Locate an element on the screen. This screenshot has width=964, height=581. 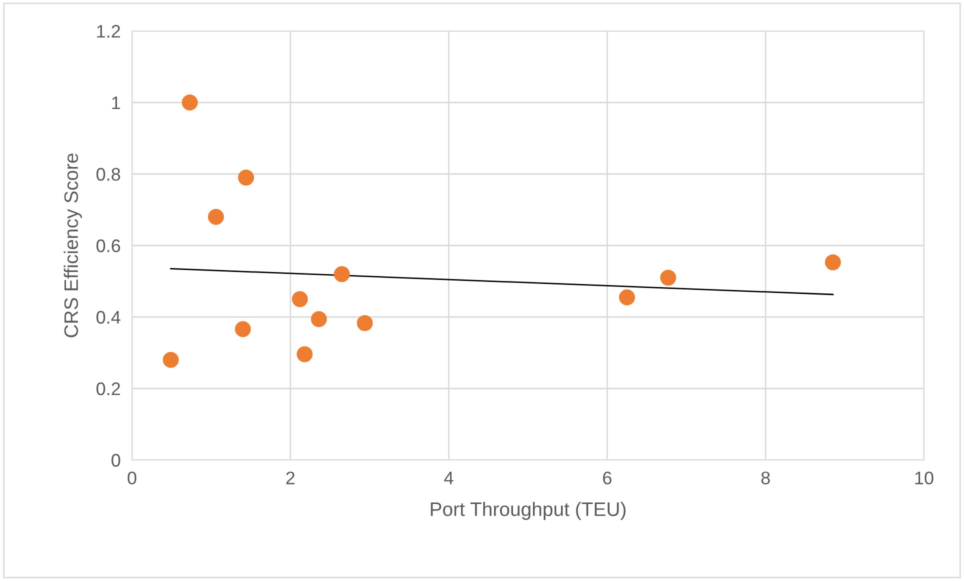
y-tick-label: 0.8 is located at coordinates (108, 174).